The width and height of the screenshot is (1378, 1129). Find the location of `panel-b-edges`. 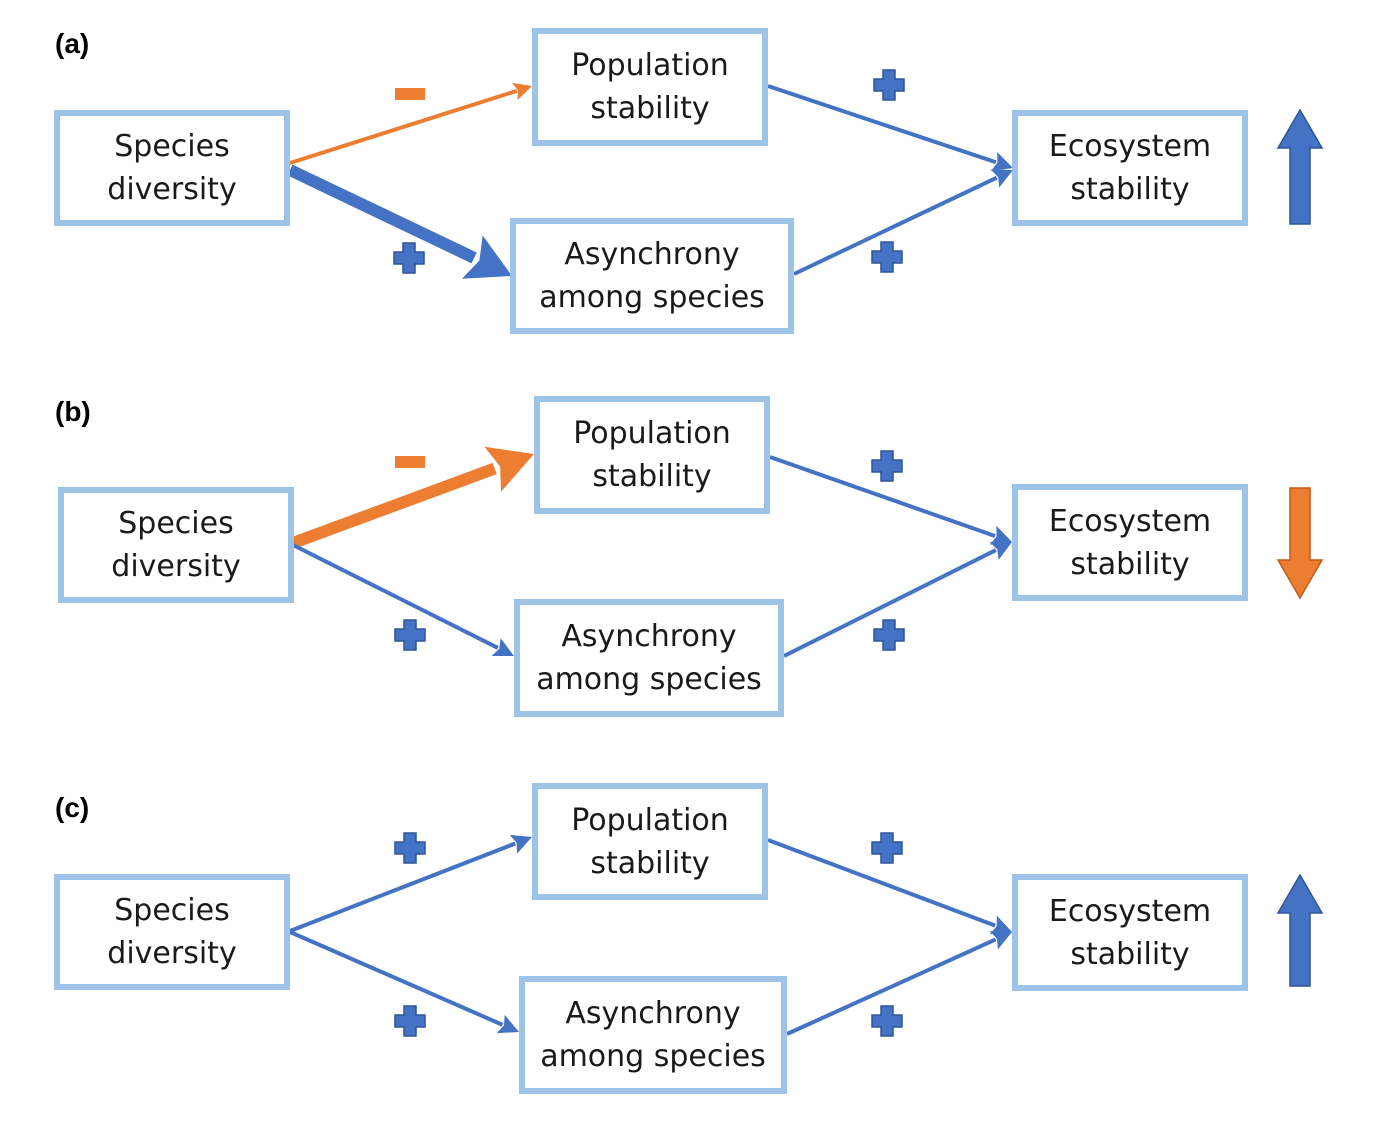

panel-b-edges is located at coordinates (807, 552).